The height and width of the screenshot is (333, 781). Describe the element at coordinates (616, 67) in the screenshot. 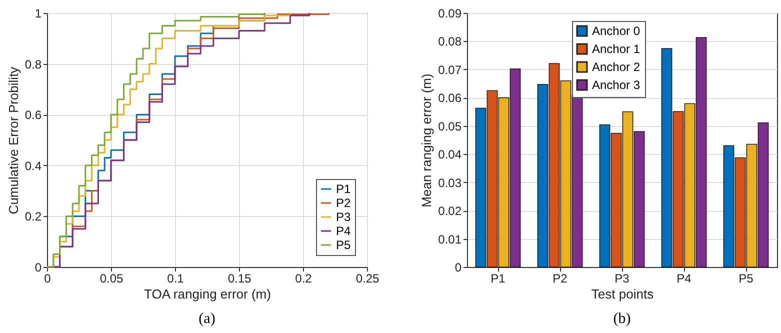

I see `legend-label: Anchor 2` at that location.